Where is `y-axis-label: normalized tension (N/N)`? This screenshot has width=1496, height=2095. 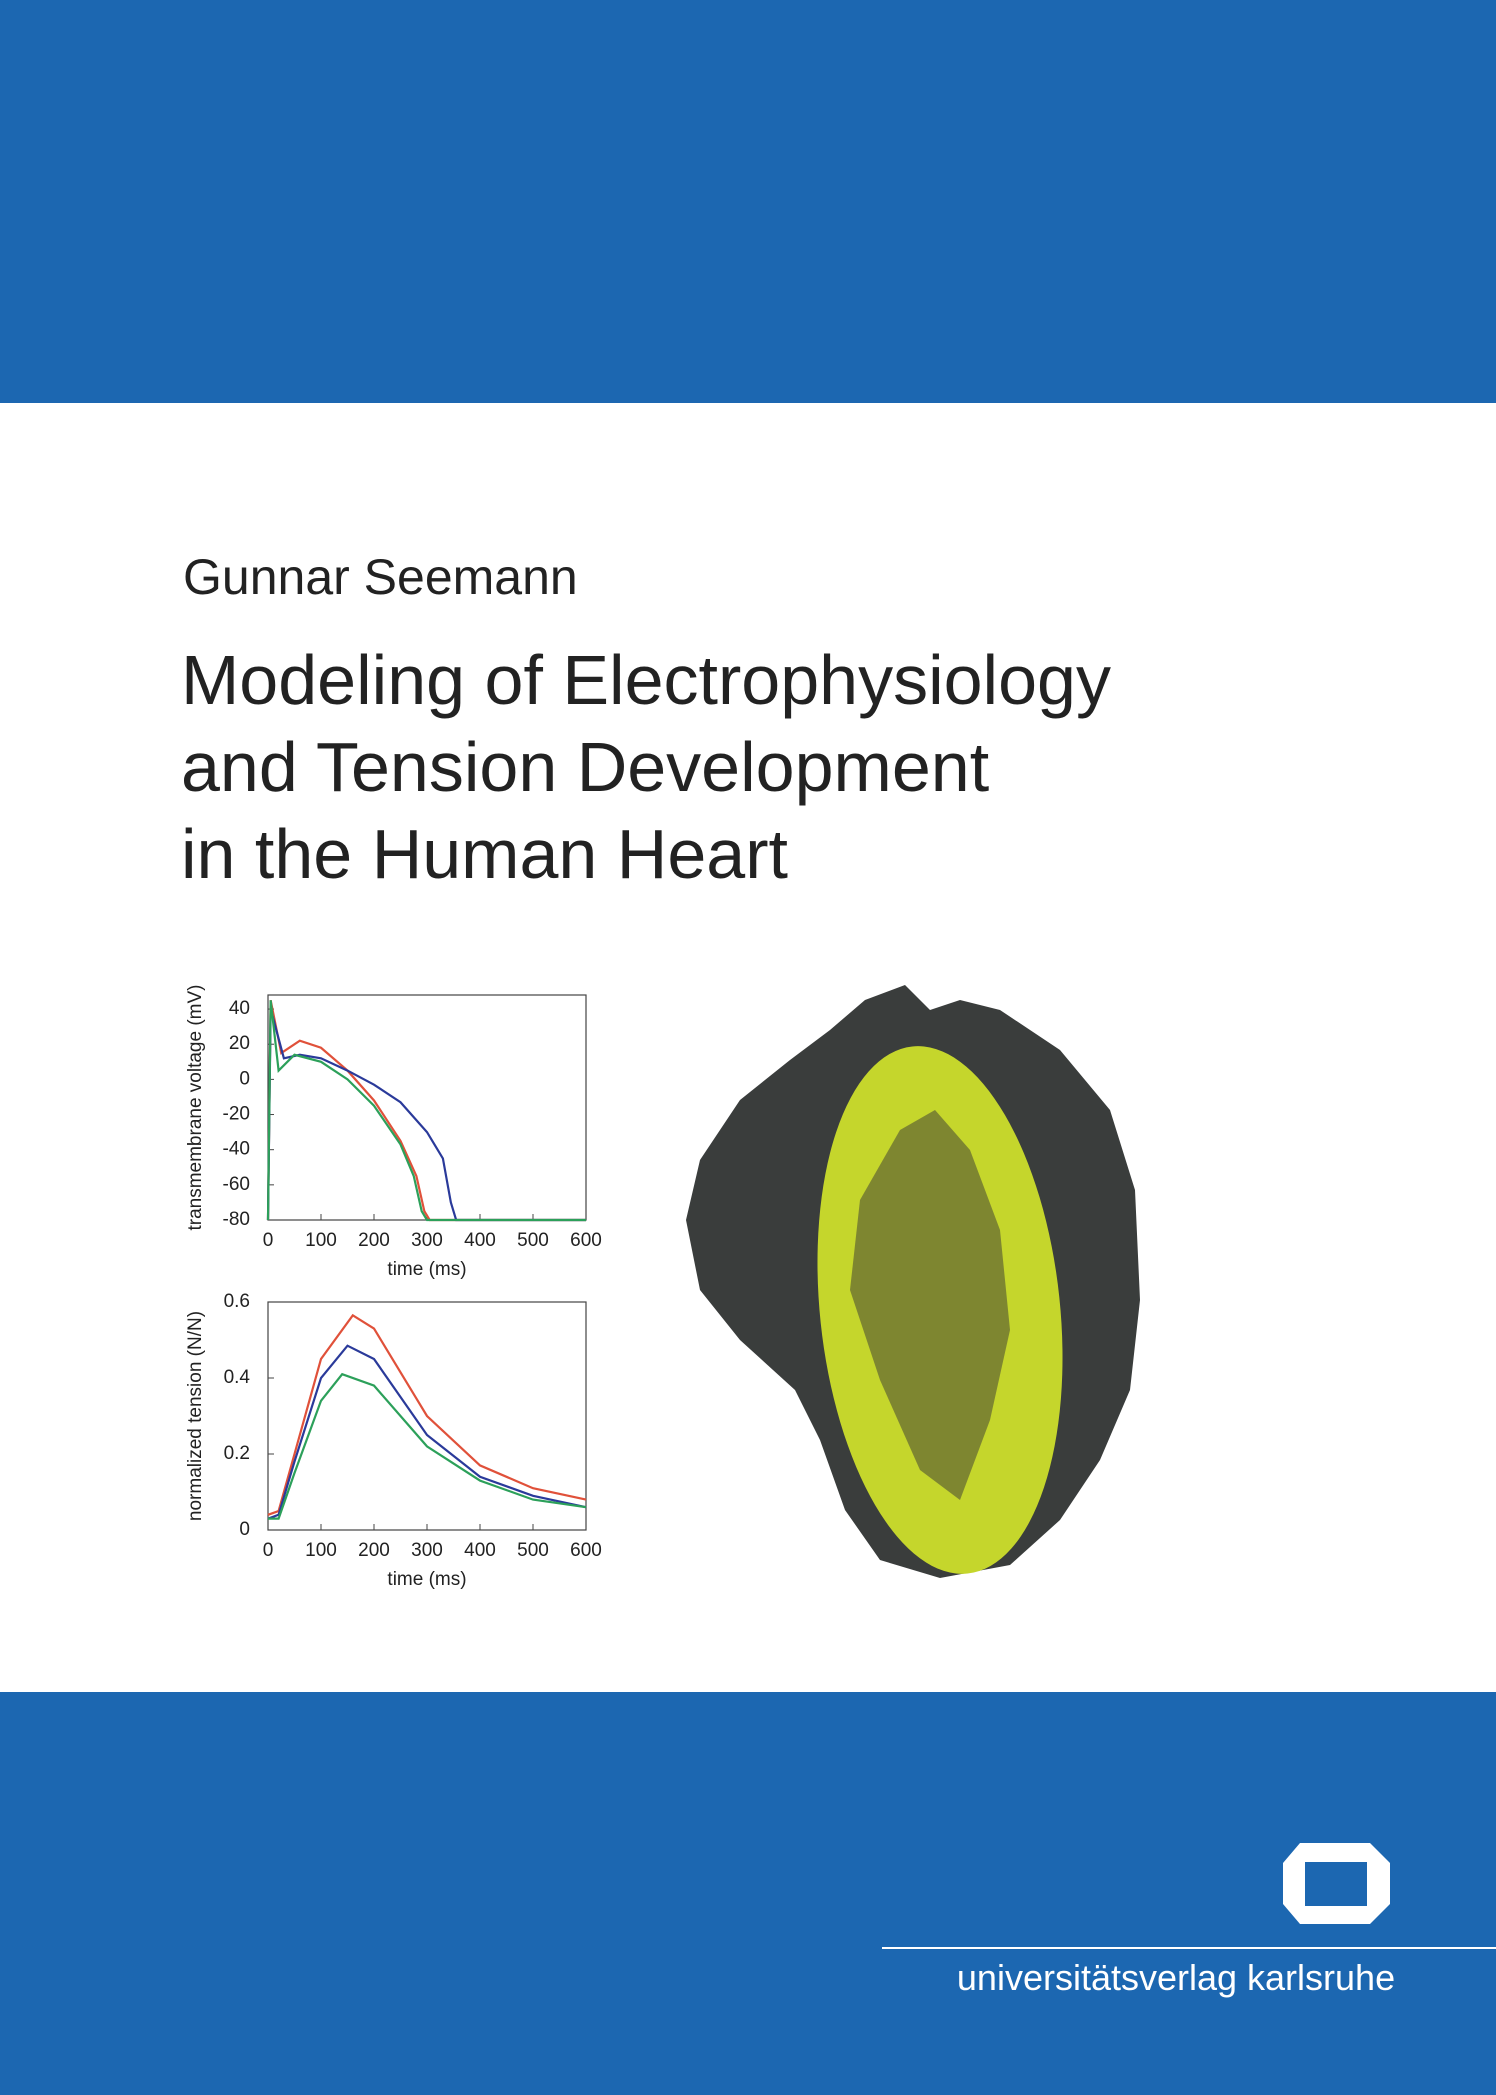
y-axis-label: normalized tension (N/N) is located at coordinates (195, 1416).